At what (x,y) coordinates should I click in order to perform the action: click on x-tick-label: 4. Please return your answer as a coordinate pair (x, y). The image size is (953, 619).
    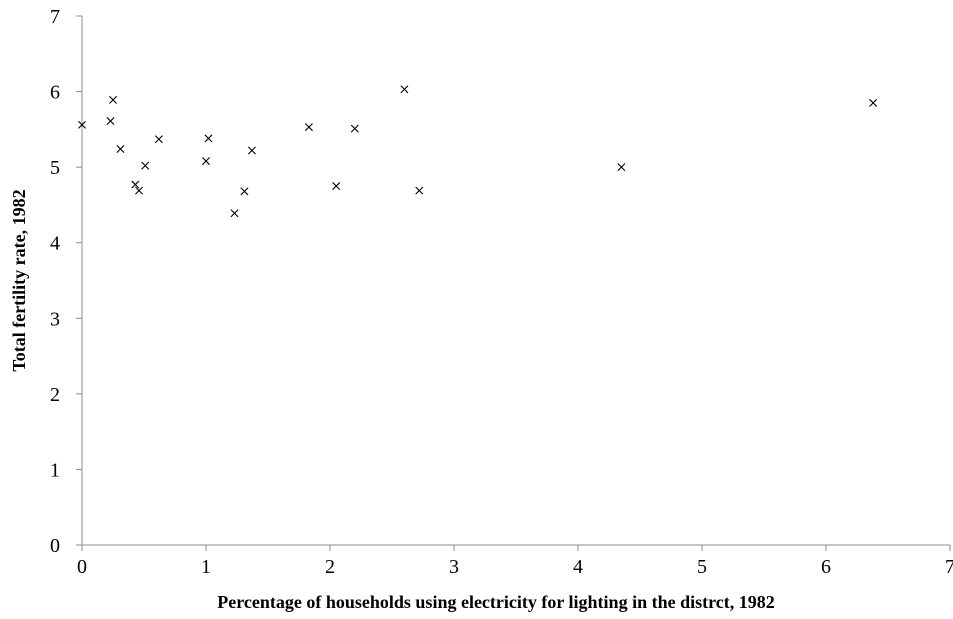
    Looking at the image, I should click on (578, 567).